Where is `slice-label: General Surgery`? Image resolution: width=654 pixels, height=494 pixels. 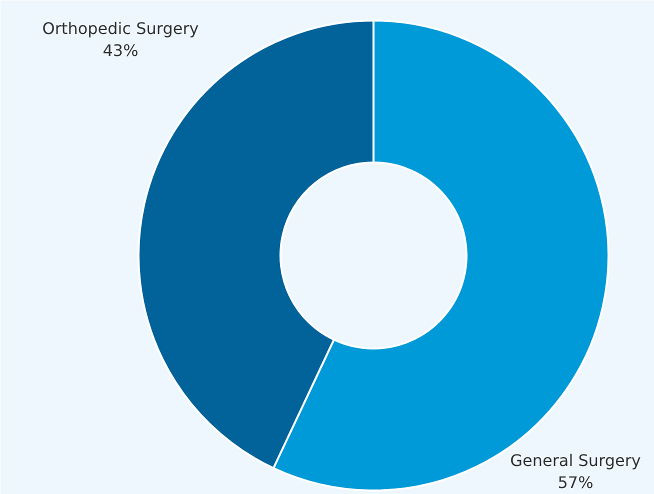 slice-label: General Surgery is located at coordinates (575, 460).